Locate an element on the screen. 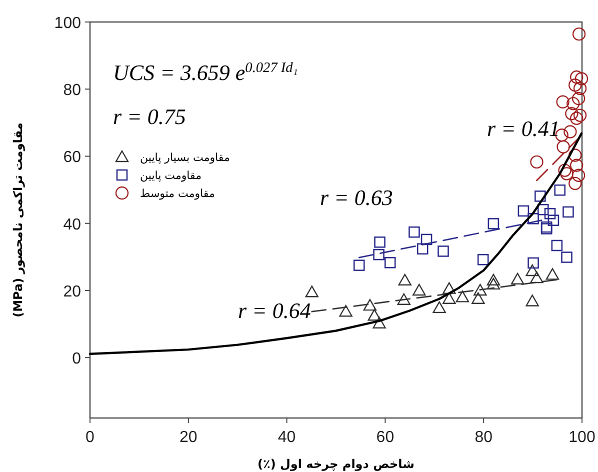 Image resolution: width=598 pixels, height=472 pixels. y-tick-label: 40 is located at coordinates (72, 225).